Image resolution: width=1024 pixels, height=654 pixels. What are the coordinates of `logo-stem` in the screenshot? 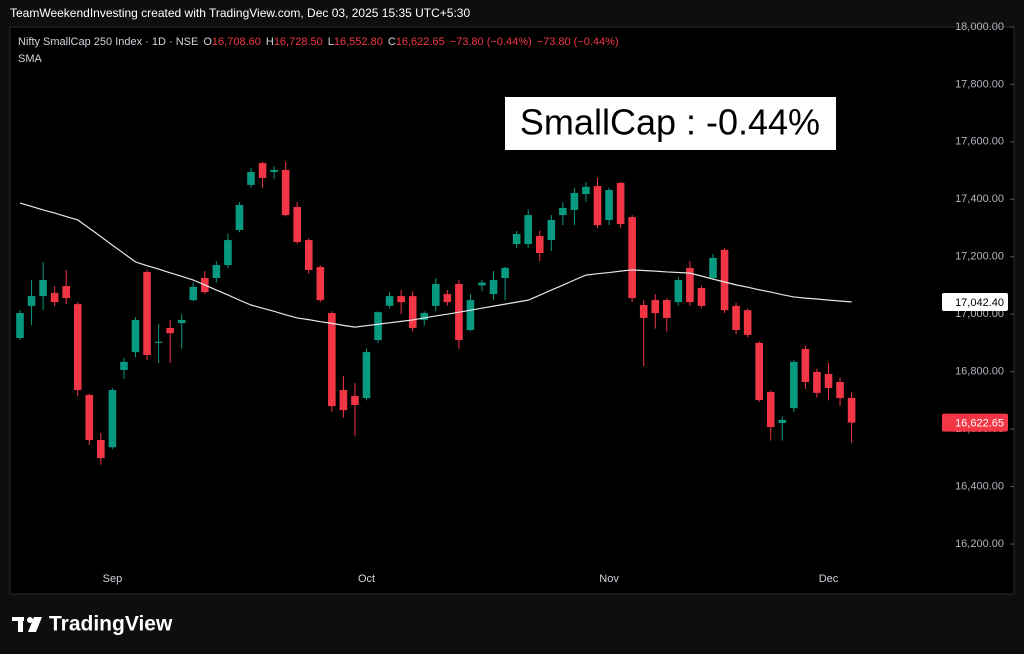 It's located at (20, 624).